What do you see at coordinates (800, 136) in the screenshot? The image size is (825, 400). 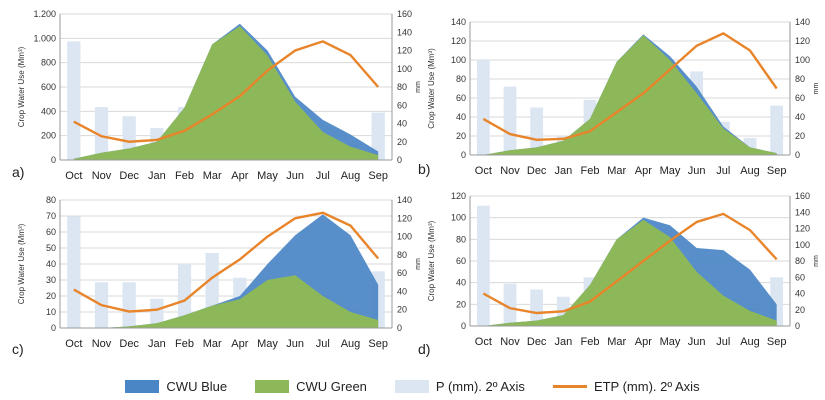 I see `panel-2-y2-tick-label: 20` at bounding box center [800, 136].